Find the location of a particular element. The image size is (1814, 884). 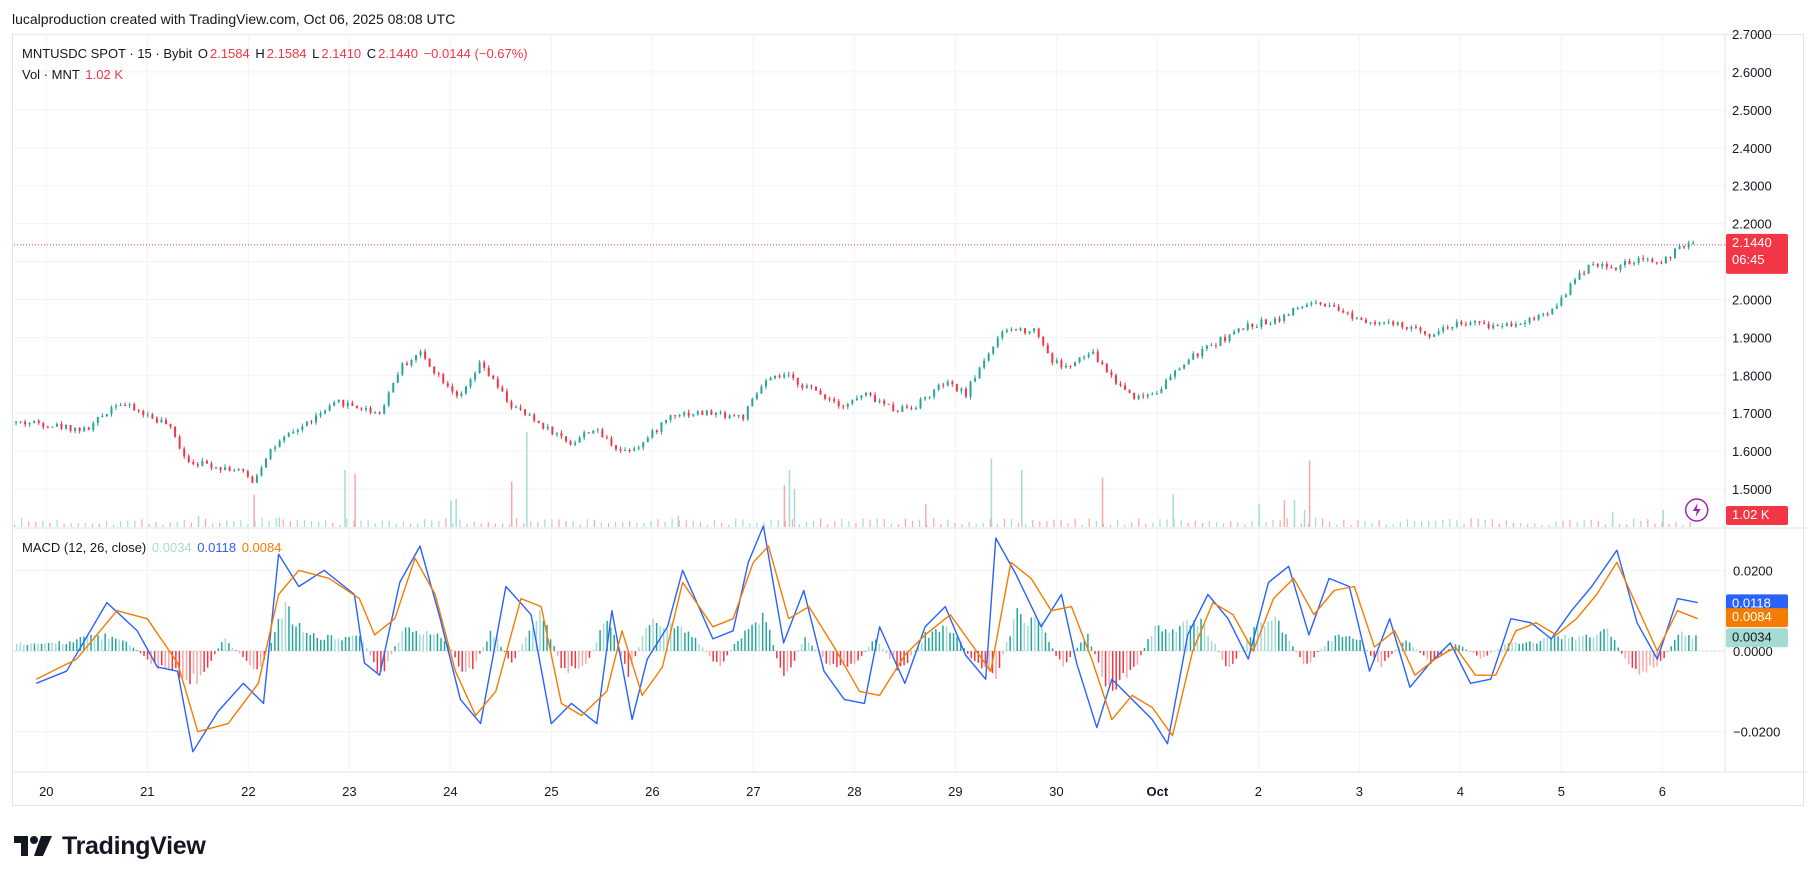

high-label: H is located at coordinates (260, 53).